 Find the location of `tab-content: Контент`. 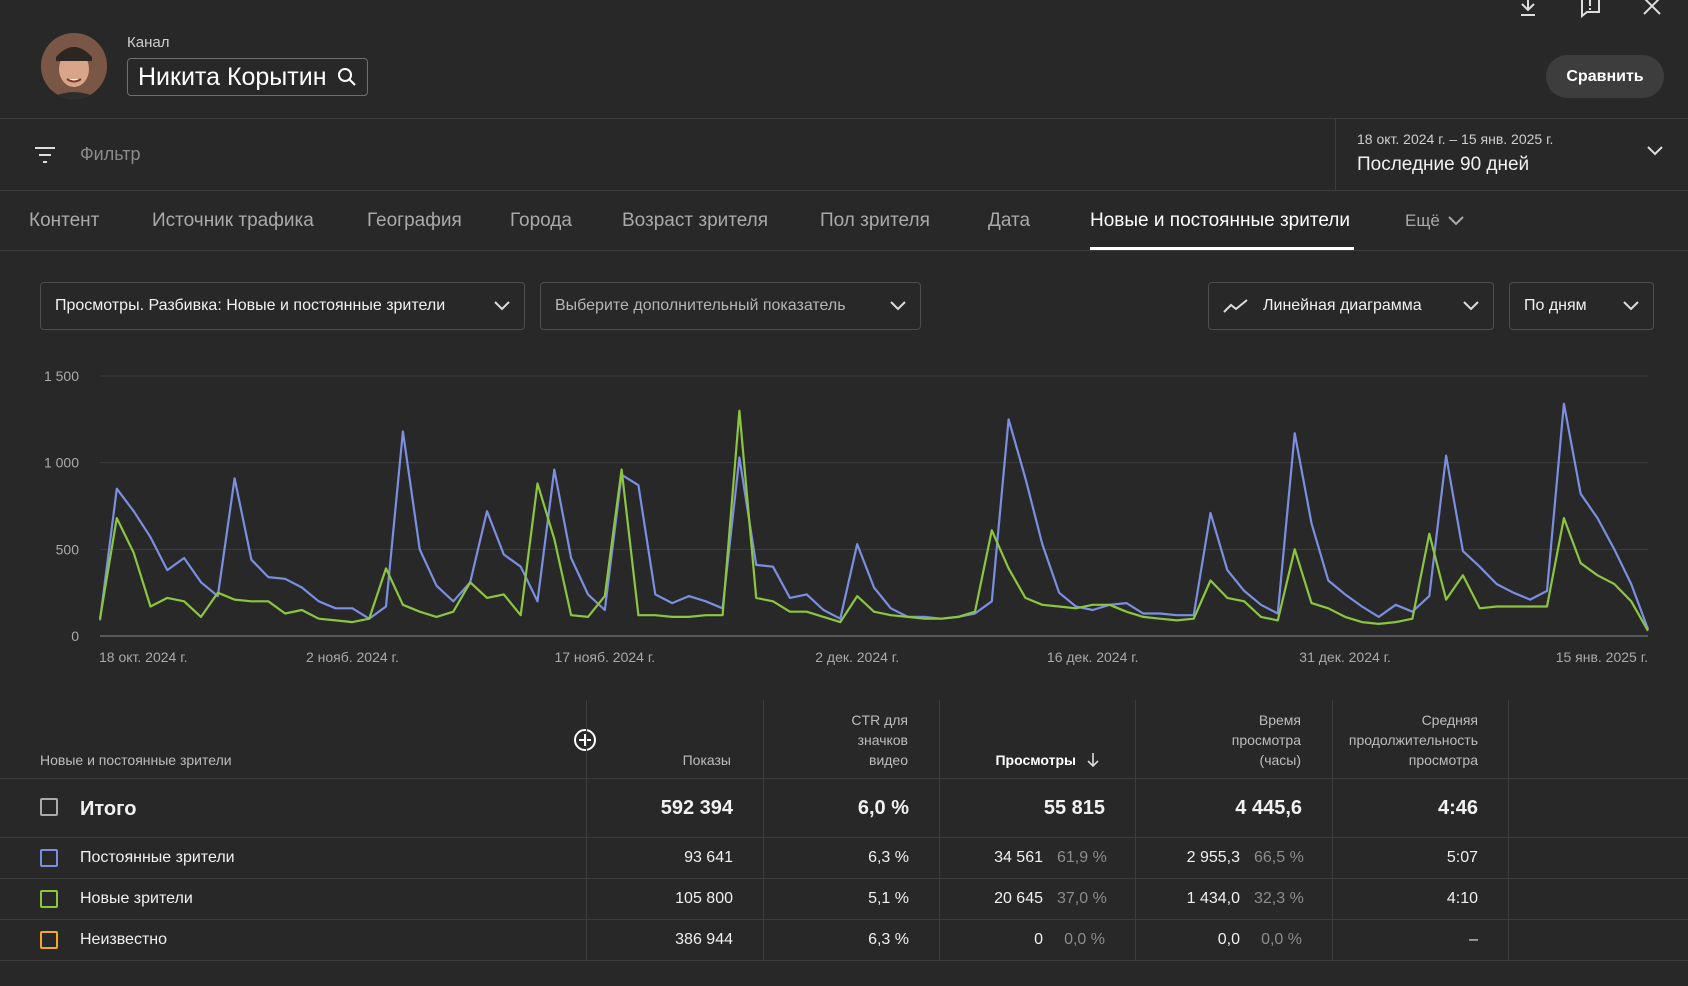

tab-content: Контент is located at coordinates (64, 220).